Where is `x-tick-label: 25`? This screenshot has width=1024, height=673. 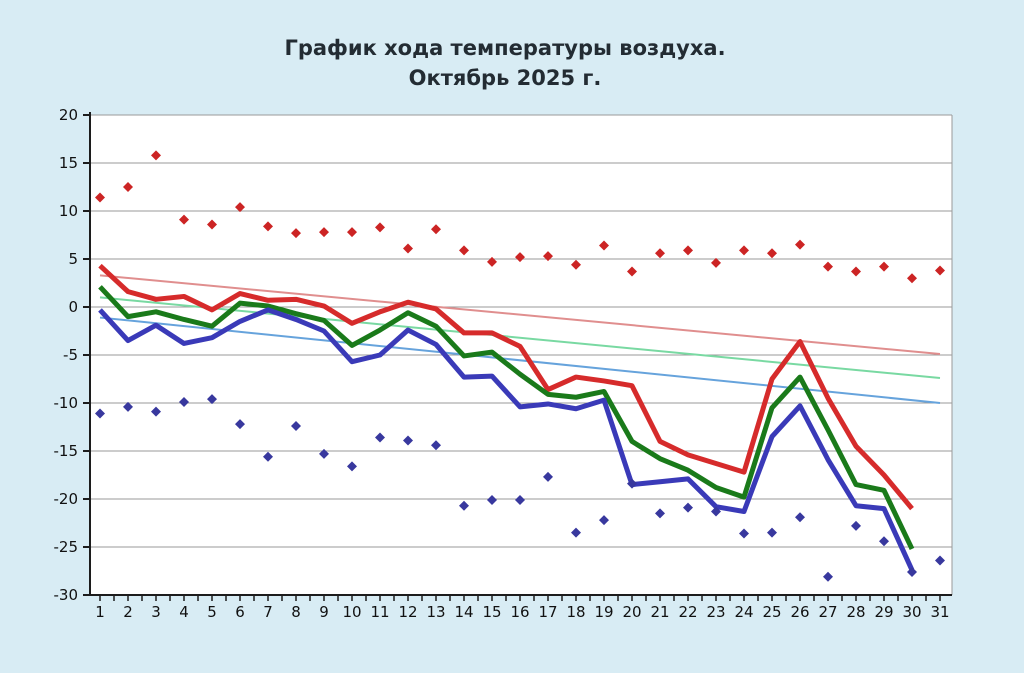
x-tick-label: 25 is located at coordinates (771, 612).